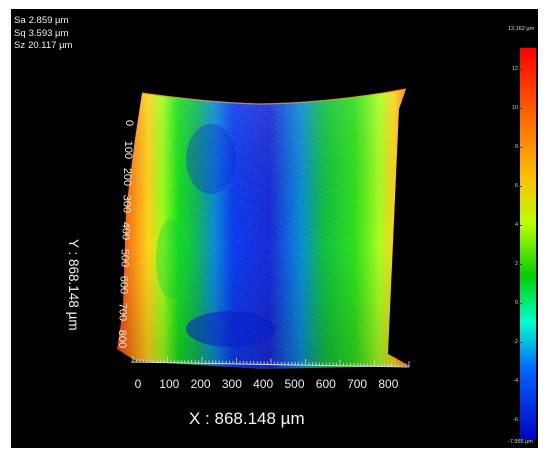  What do you see at coordinates (516, 147) in the screenshot?
I see `colorbar-tick-label: 8` at bounding box center [516, 147].